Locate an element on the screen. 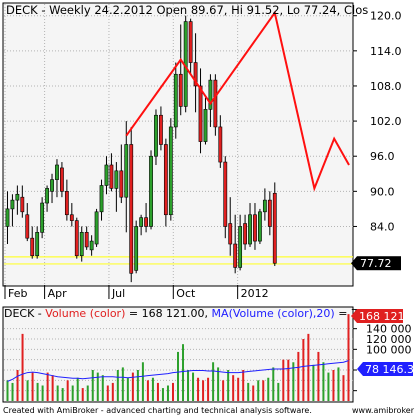  price-tick-label: 114.0 is located at coordinates (386, 51).